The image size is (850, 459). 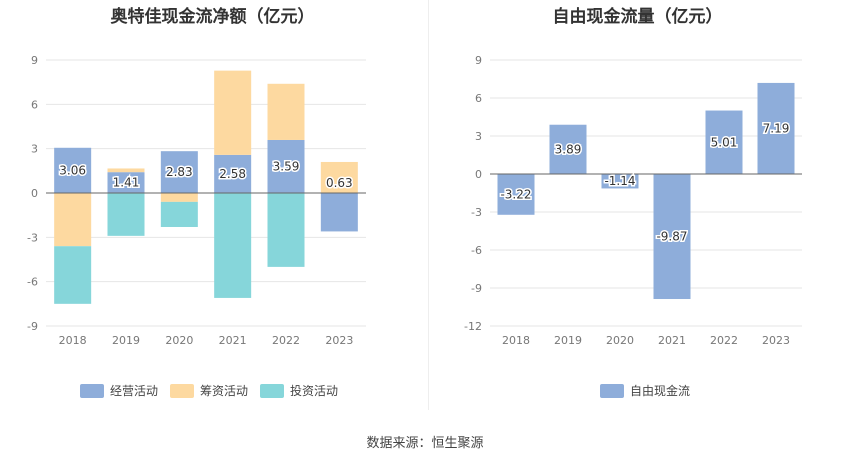 I want to click on y-tick-label: -12, so click(x=473, y=326).